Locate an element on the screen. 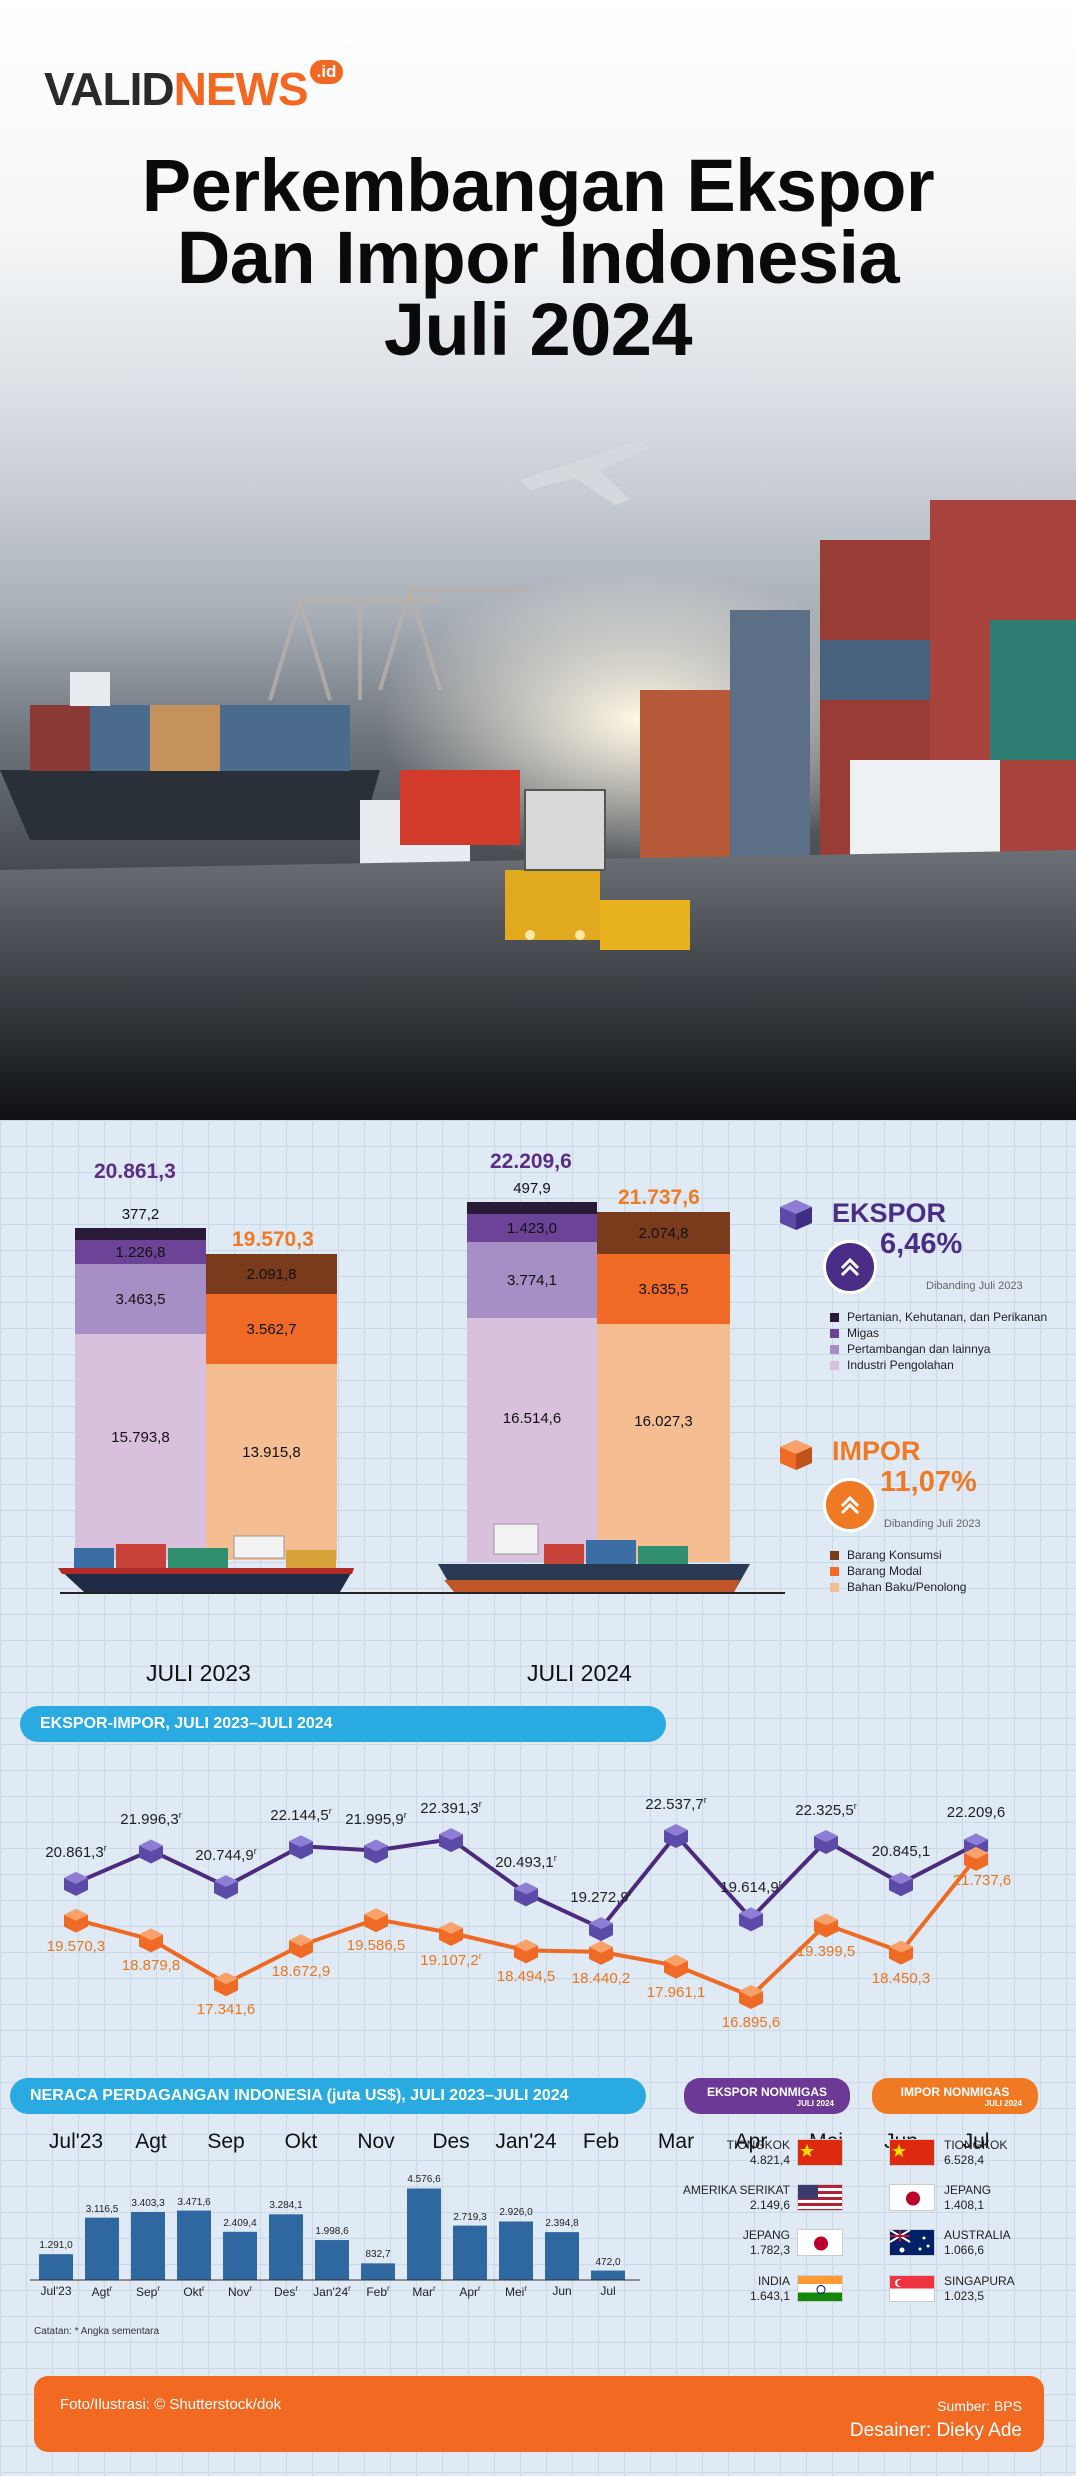 The height and width of the screenshot is (2476, 1076). cube-impor-icon is located at coordinates (796, 1455).